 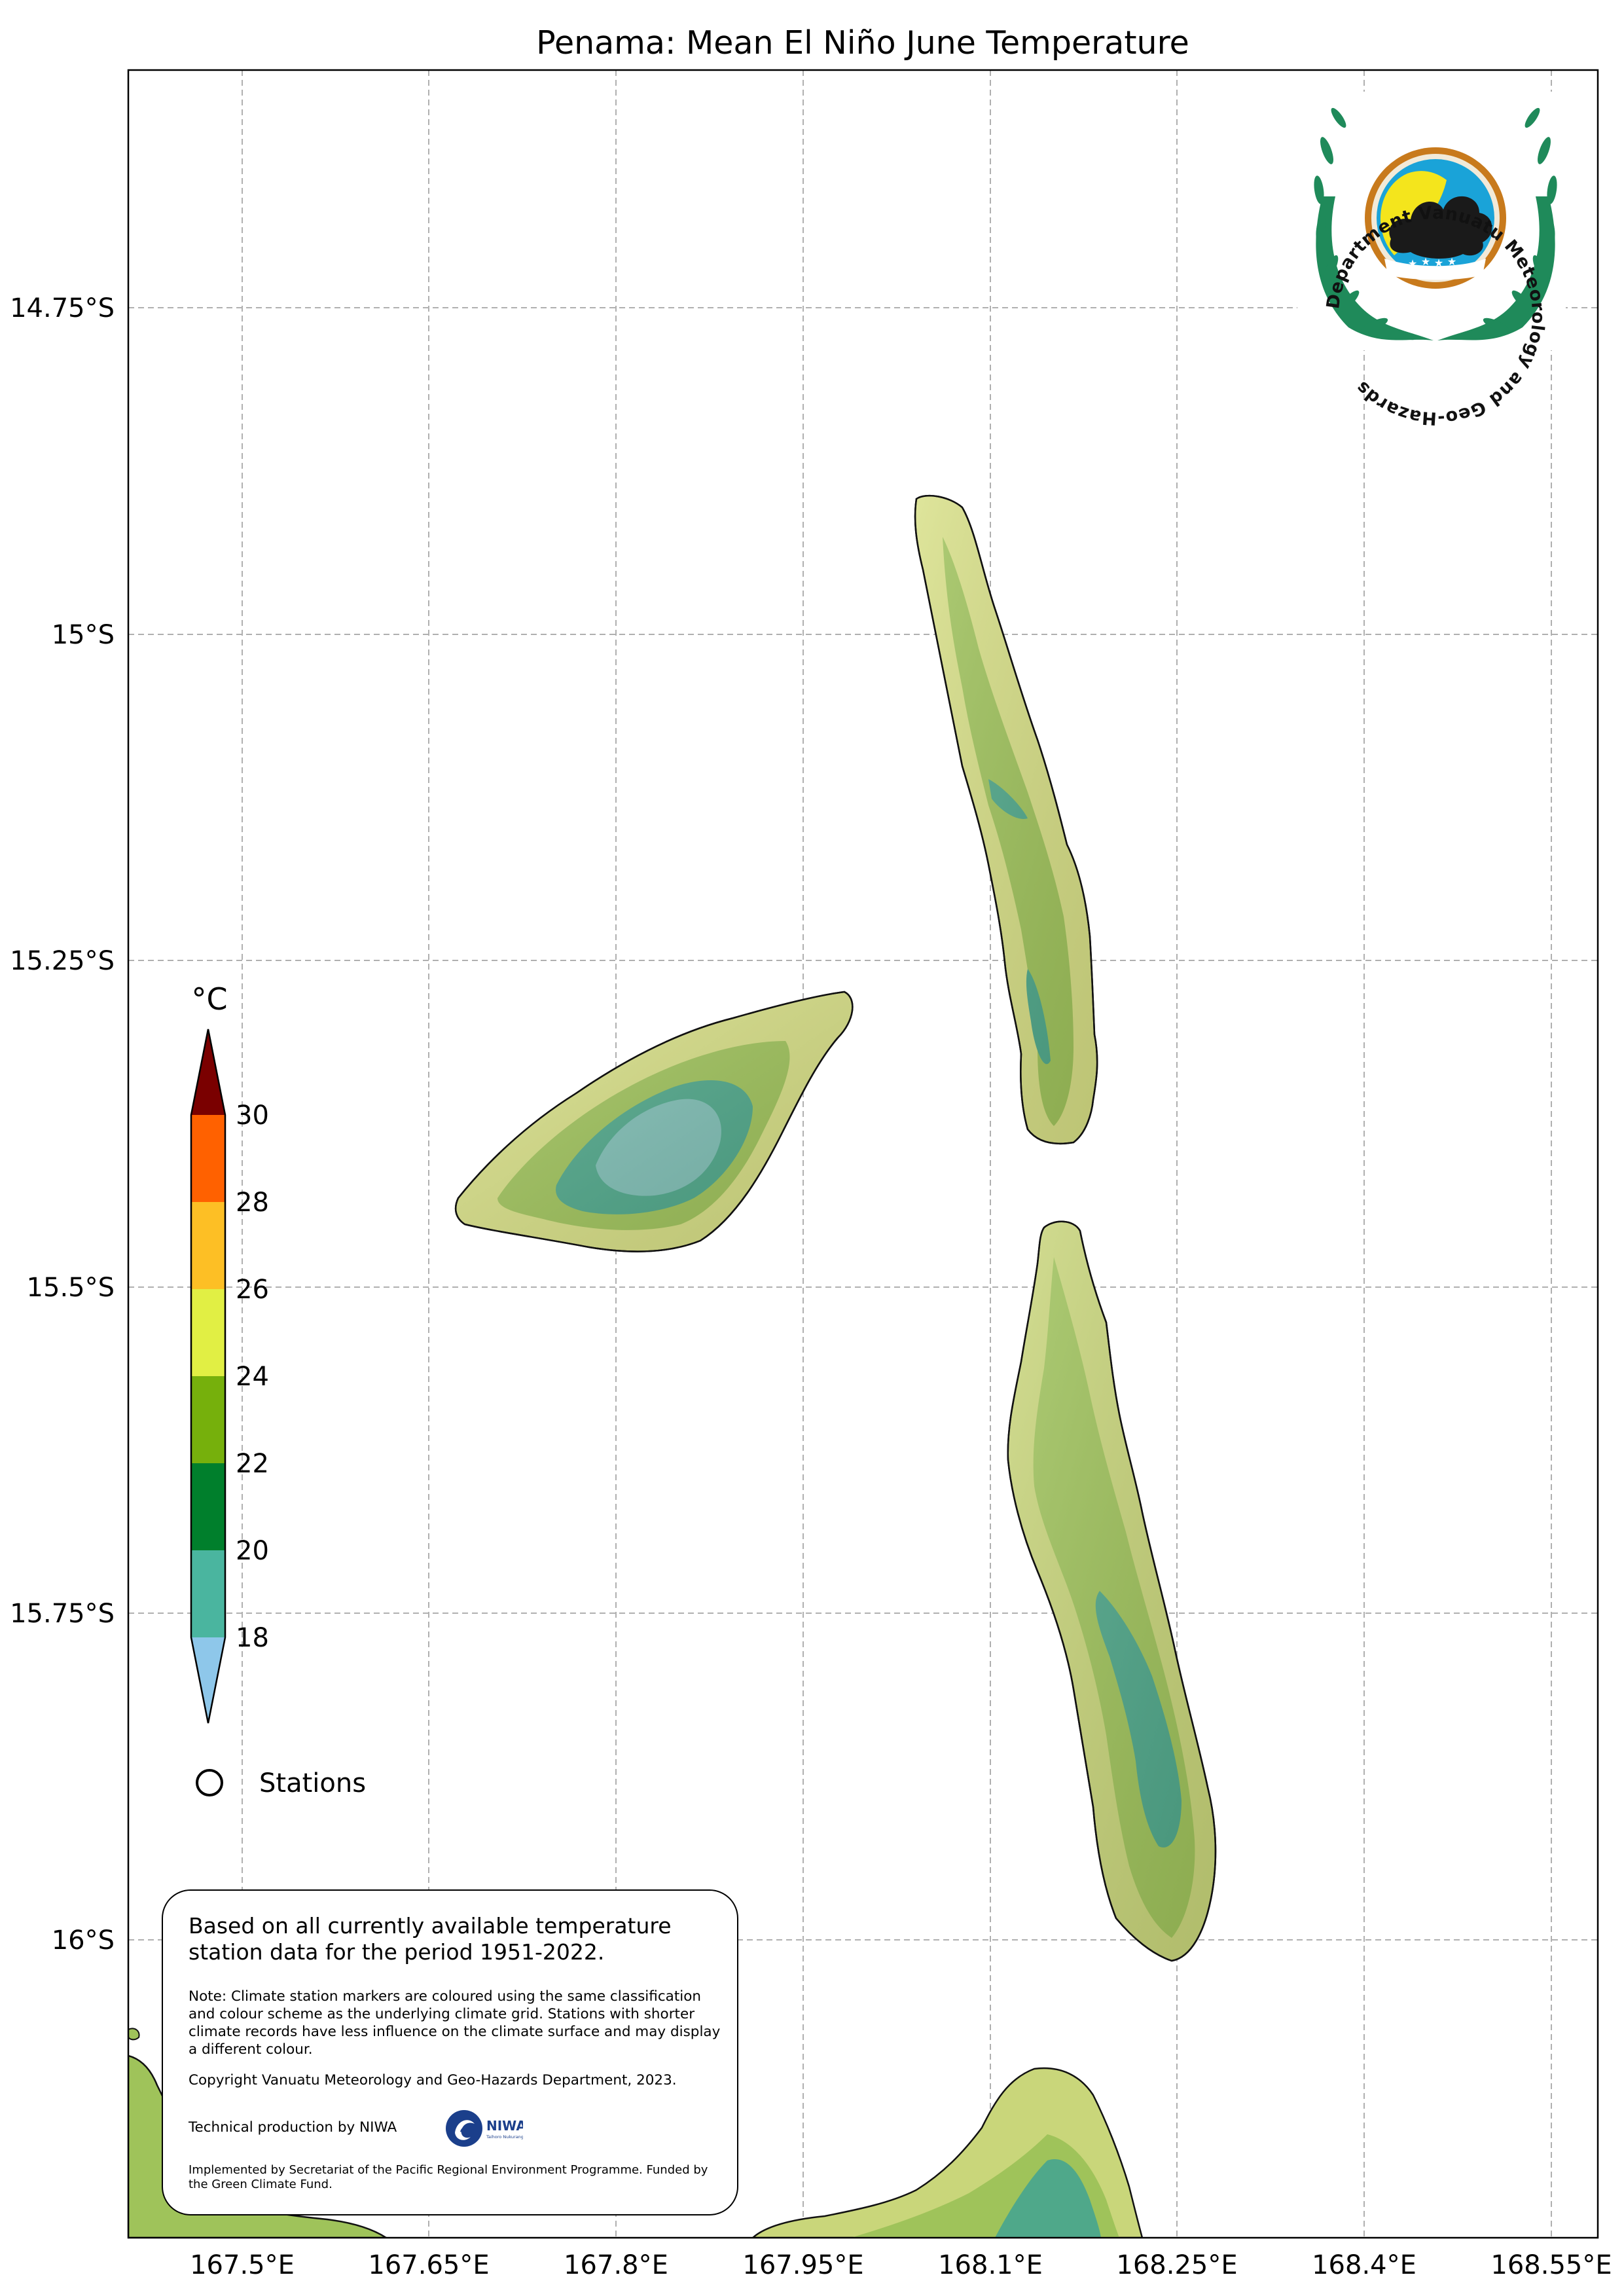 What do you see at coordinates (1112, 1591) in the screenshot?
I see `island-pentecost` at bounding box center [1112, 1591].